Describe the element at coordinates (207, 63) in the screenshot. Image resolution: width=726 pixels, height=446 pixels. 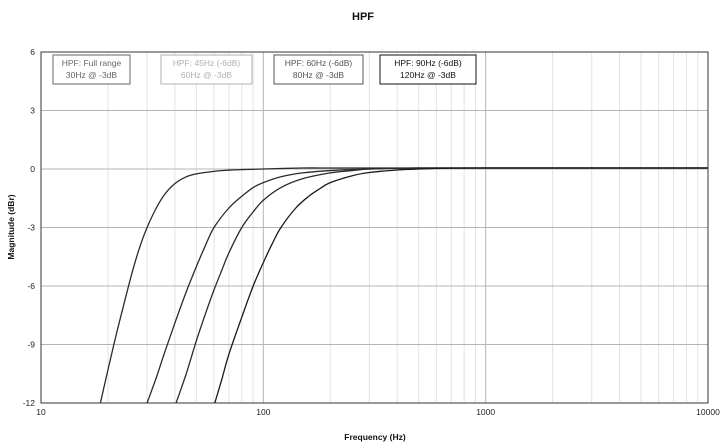
I see `legend-label: HPF: 45Hz (-6dB)` at that location.